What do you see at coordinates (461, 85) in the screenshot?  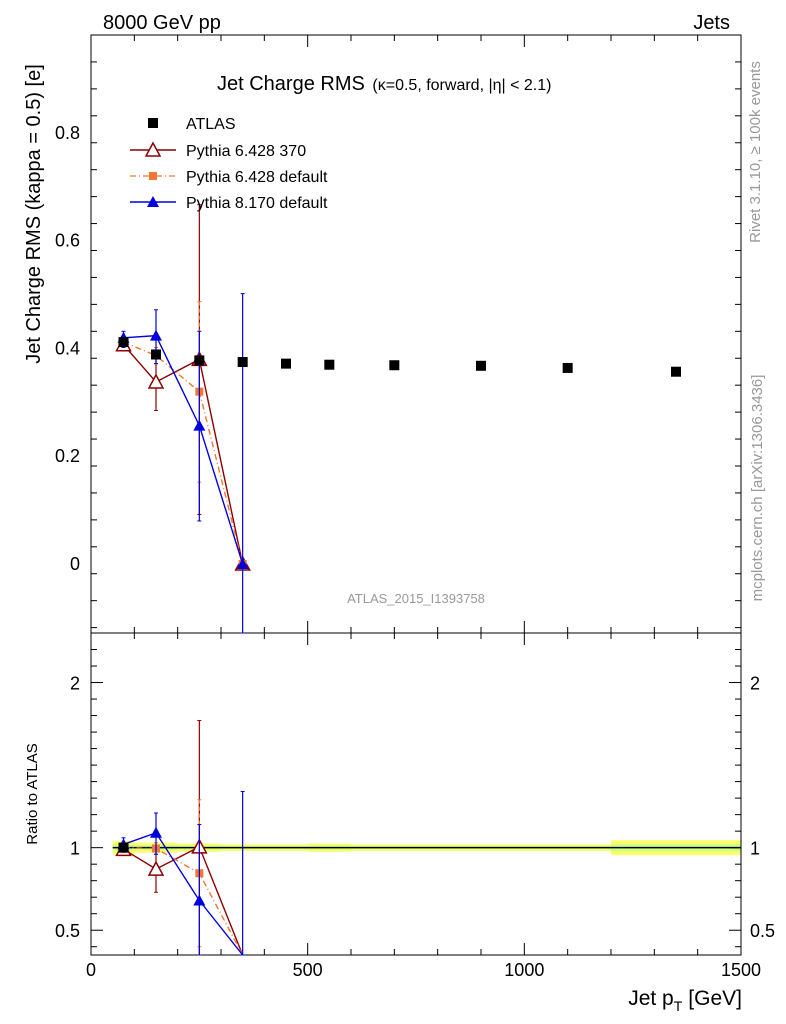 I see `main-title-subtitle: (κ=0.5, forward, |η| < 2.1)` at bounding box center [461, 85].